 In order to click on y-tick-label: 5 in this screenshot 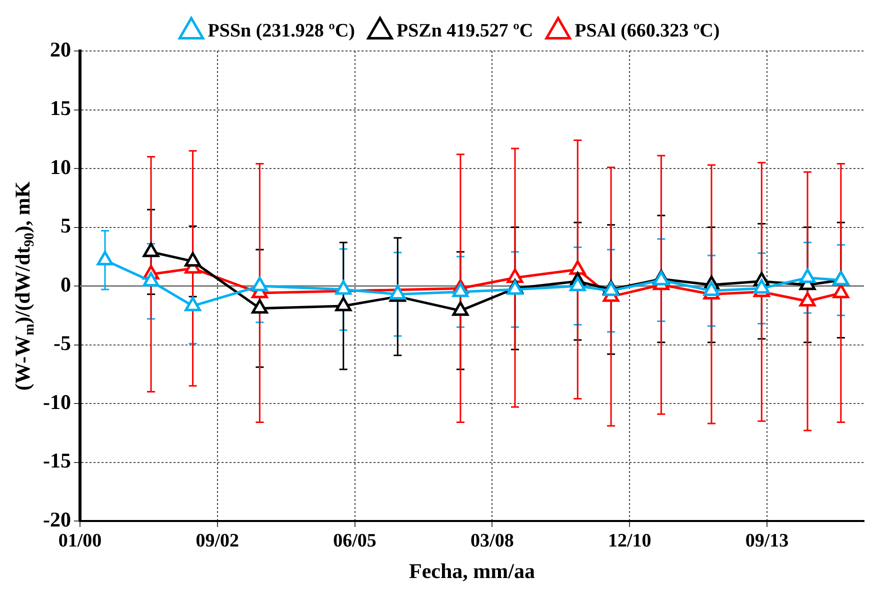, I will do `click(65, 226)`.